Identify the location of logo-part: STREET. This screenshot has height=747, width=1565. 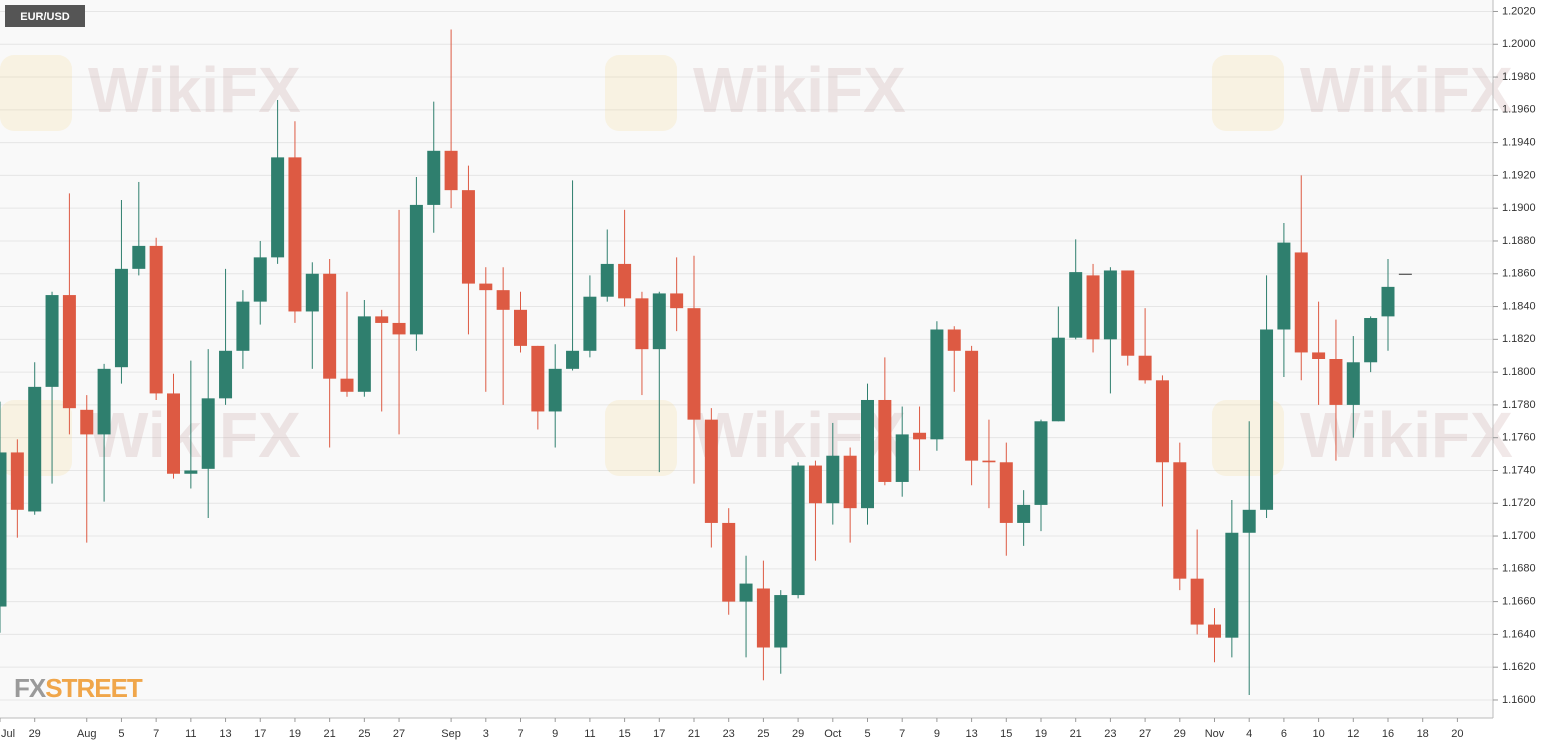
(94, 688).